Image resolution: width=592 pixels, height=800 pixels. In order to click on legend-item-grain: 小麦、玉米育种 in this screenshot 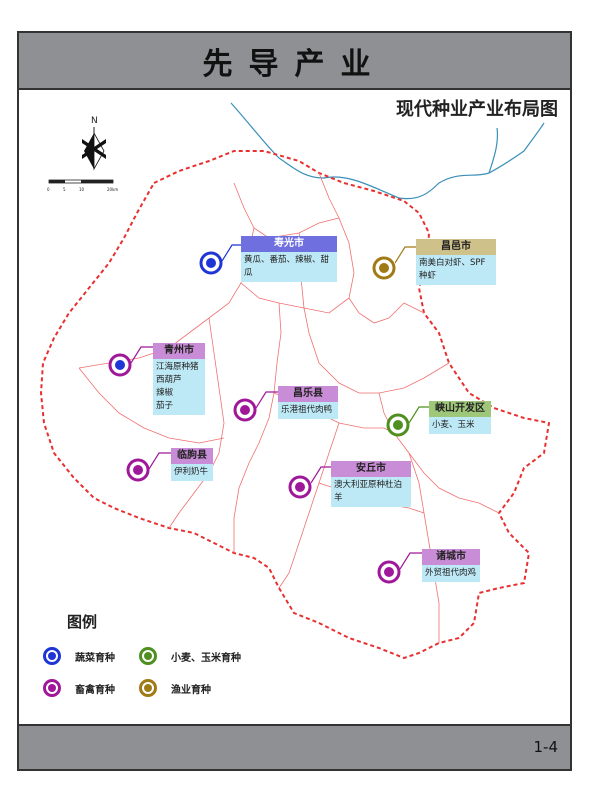, I will do `click(190, 656)`.